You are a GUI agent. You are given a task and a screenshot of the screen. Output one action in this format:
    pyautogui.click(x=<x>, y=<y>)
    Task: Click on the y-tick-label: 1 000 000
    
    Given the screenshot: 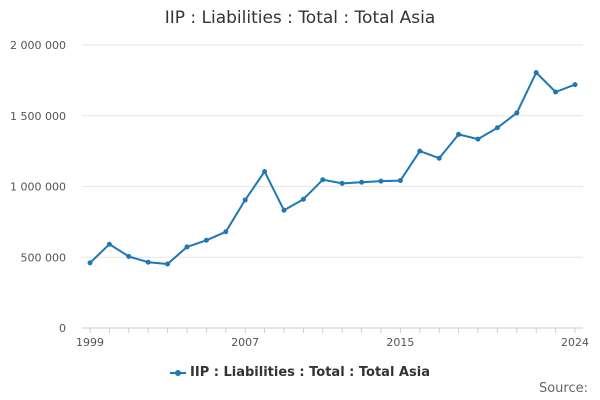 What is the action you would take?
    pyautogui.click(x=38, y=187)
    